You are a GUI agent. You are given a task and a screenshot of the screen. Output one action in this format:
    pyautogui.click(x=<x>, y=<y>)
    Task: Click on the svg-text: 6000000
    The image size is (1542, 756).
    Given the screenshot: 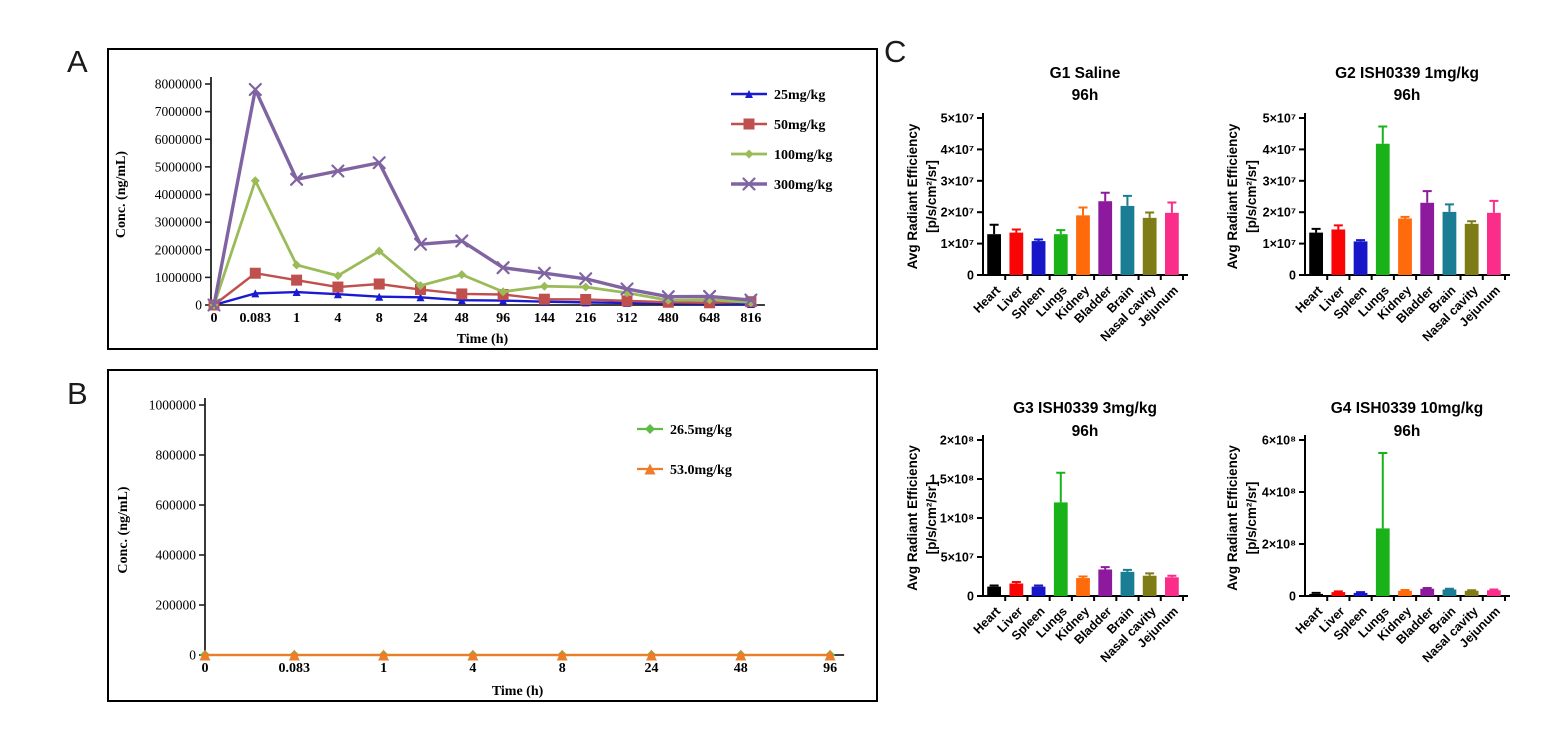 What is the action you would take?
    pyautogui.click(x=179, y=139)
    